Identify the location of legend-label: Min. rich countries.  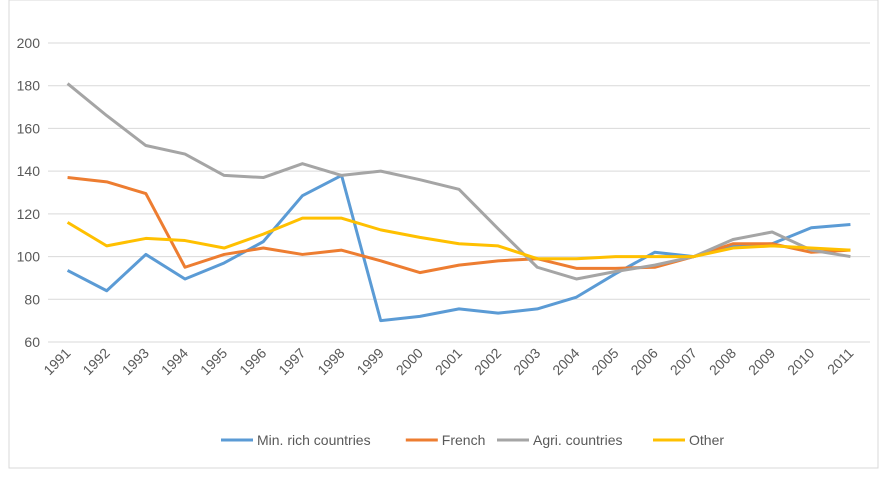
(314, 440).